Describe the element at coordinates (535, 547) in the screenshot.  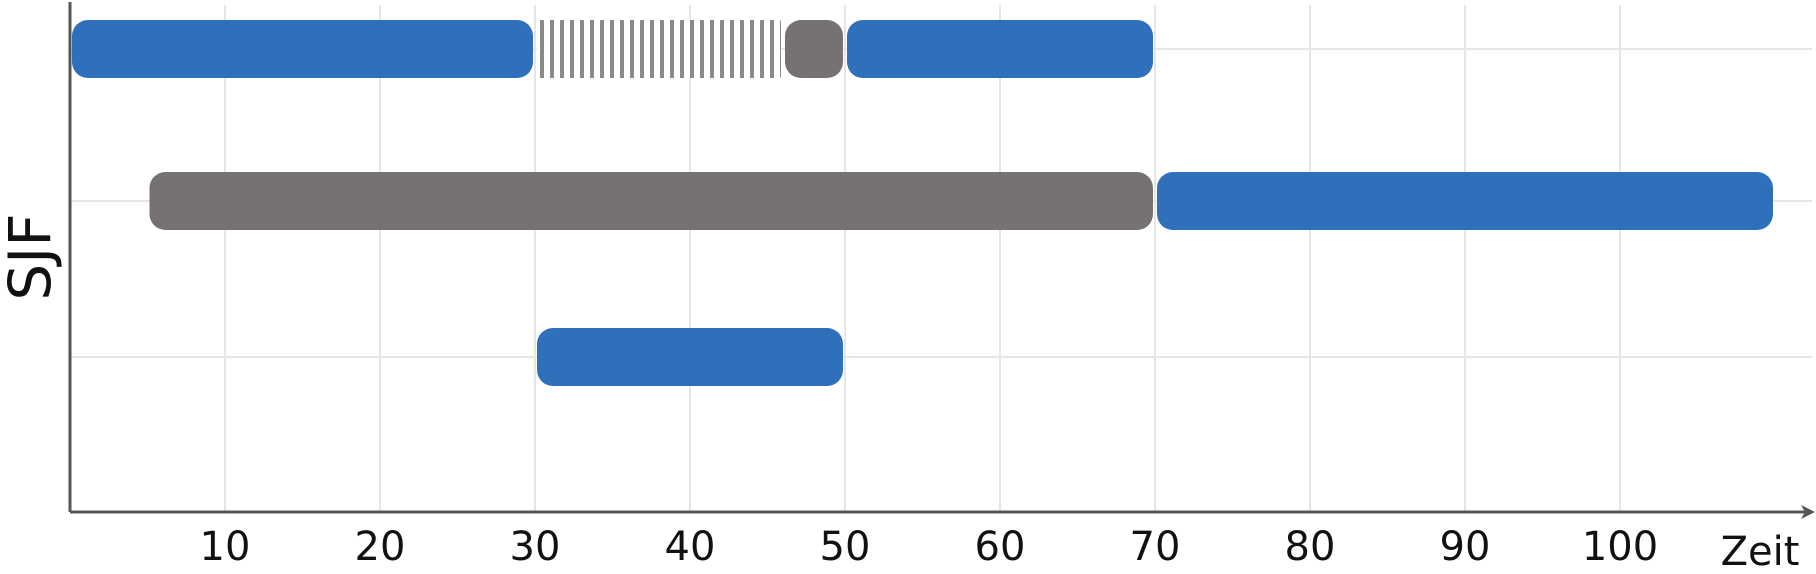
I see `x-tick-label: 30` at that location.